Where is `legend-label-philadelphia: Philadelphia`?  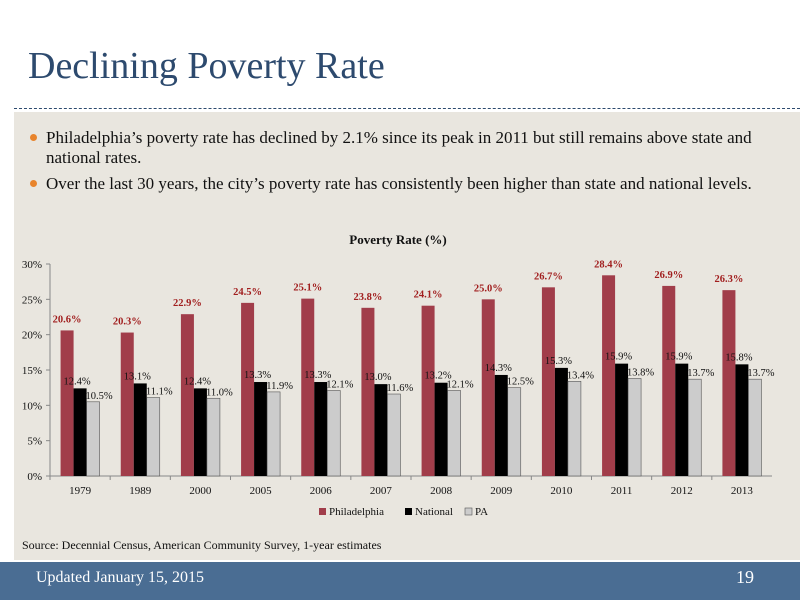 legend-label-philadelphia: Philadelphia is located at coordinates (356, 512).